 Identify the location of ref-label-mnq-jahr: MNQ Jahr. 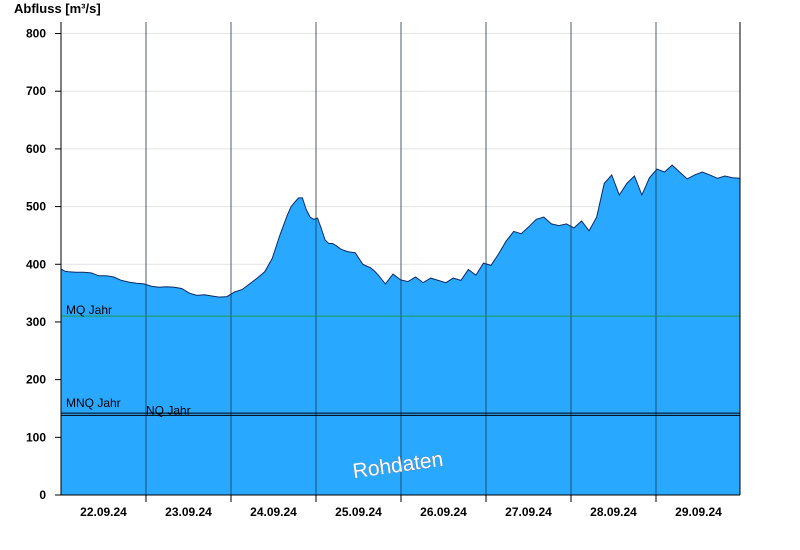
(93, 403).